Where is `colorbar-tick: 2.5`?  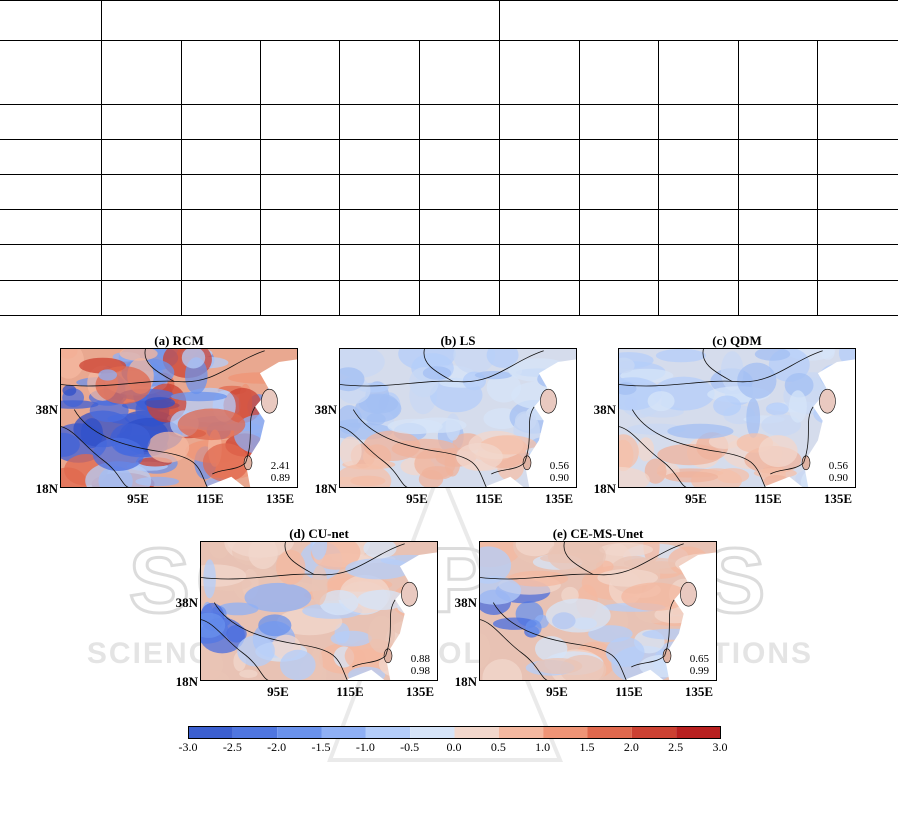 colorbar-tick: 2.5 is located at coordinates (676, 747).